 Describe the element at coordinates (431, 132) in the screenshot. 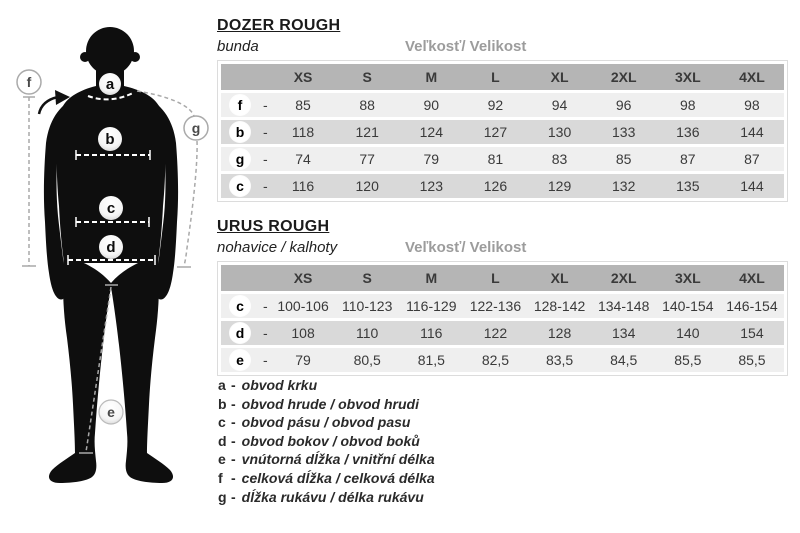

I see `size-value: 124` at that location.